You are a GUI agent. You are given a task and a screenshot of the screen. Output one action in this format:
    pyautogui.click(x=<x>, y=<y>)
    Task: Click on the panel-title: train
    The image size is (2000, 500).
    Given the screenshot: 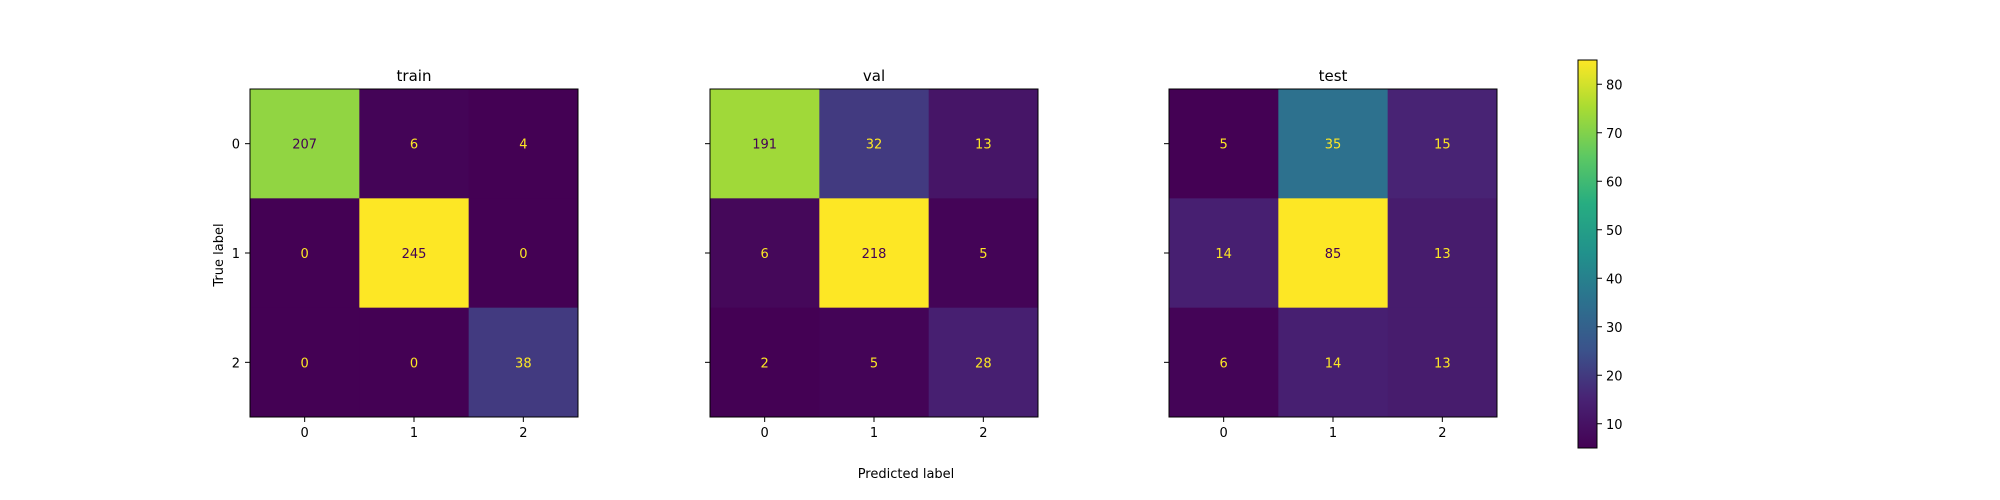 What is the action you would take?
    pyautogui.click(x=414, y=76)
    